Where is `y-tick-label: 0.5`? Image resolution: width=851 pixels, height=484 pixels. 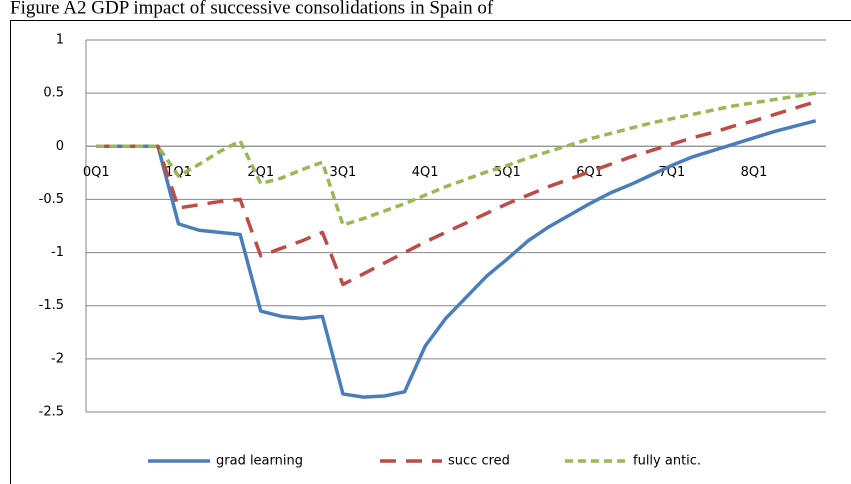
y-tick-label: 0.5 is located at coordinates (53, 93).